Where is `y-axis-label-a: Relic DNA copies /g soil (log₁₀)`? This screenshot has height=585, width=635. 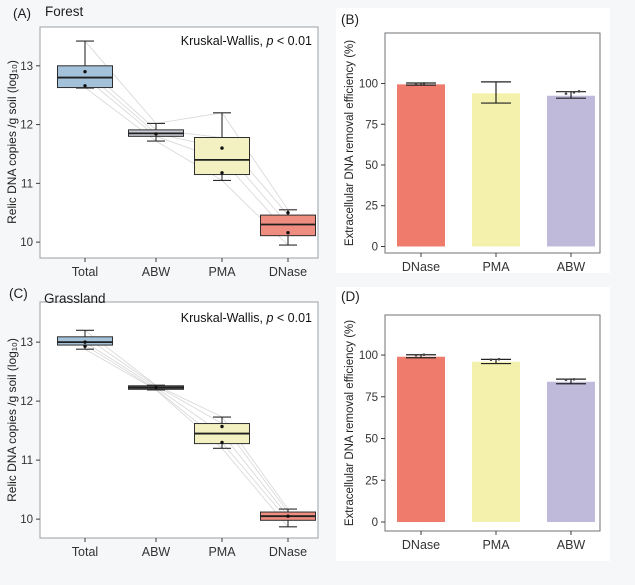
y-axis-label-a: Relic DNA copies /g soil (log₁₀) is located at coordinates (12, 142).